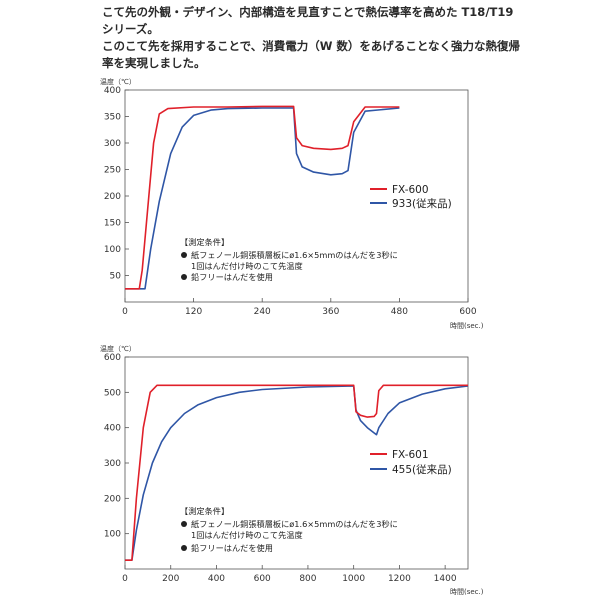 The image size is (600, 600). Describe the element at coordinates (112, 118) in the screenshot. I see `chart-1-y-tick-label: 350` at that location.